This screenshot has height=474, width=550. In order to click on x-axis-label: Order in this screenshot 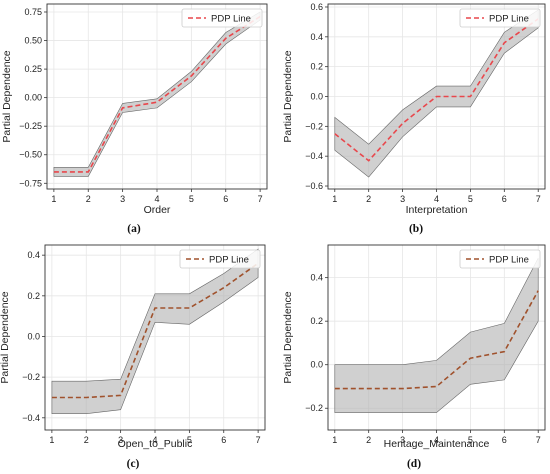, I will do `click(157, 210)`.